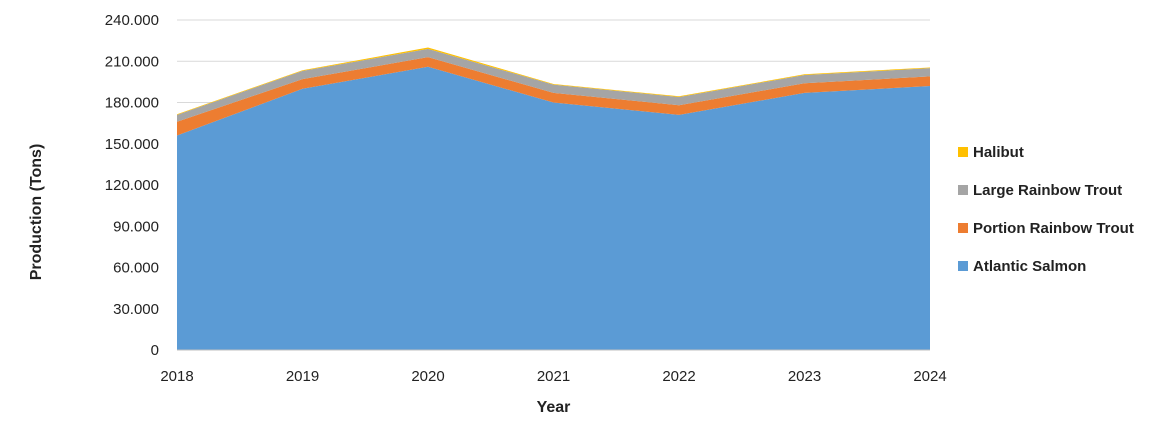 The image size is (1170, 422). What do you see at coordinates (963, 228) in the screenshot?
I see `legend-swatch-portion-rainbow-trout` at bounding box center [963, 228].